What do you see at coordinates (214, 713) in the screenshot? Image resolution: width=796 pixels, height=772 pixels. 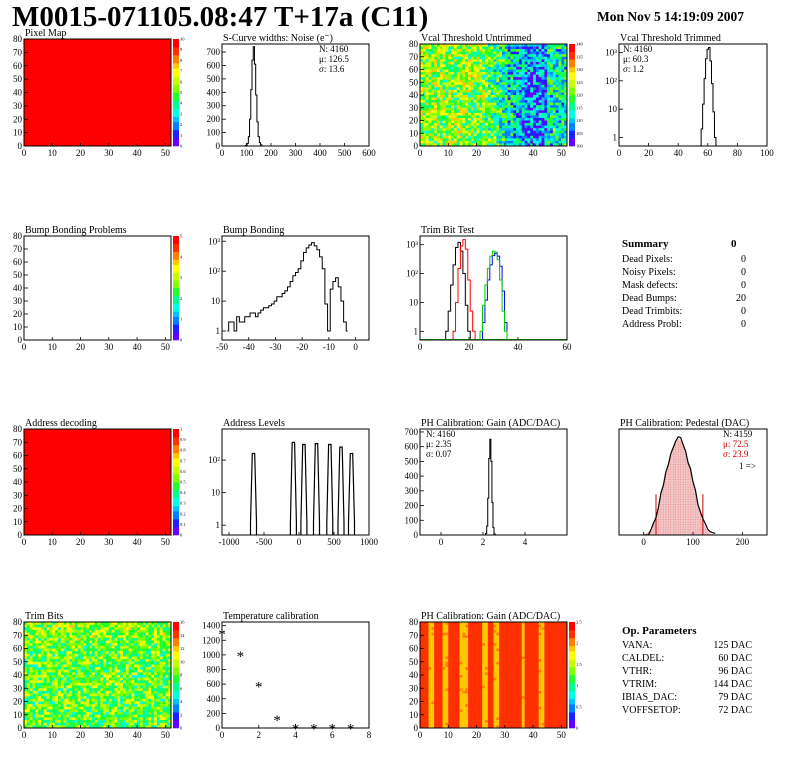 I see `y-tick-label: 200` at bounding box center [214, 713].